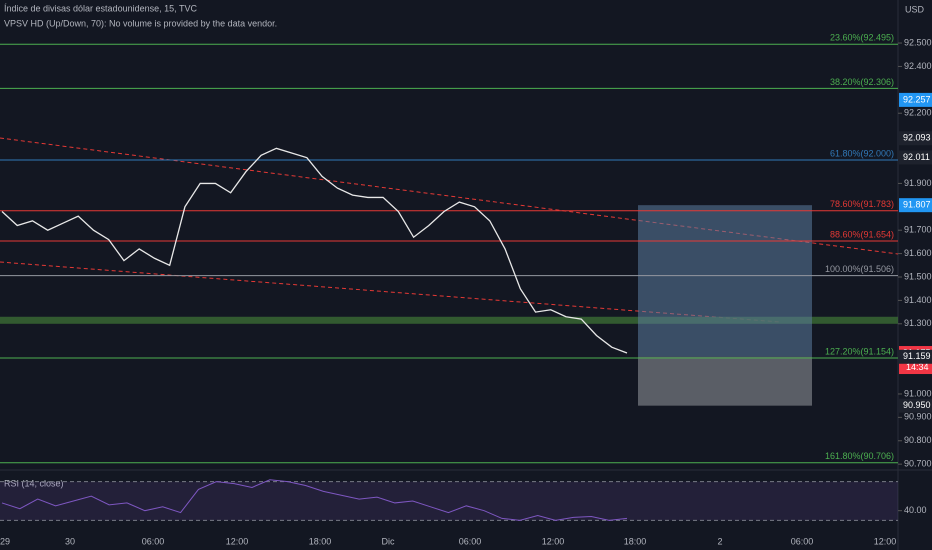 This screenshot has width=932, height=550. I want to click on rsi-title: RSI (14, close), so click(34, 483).